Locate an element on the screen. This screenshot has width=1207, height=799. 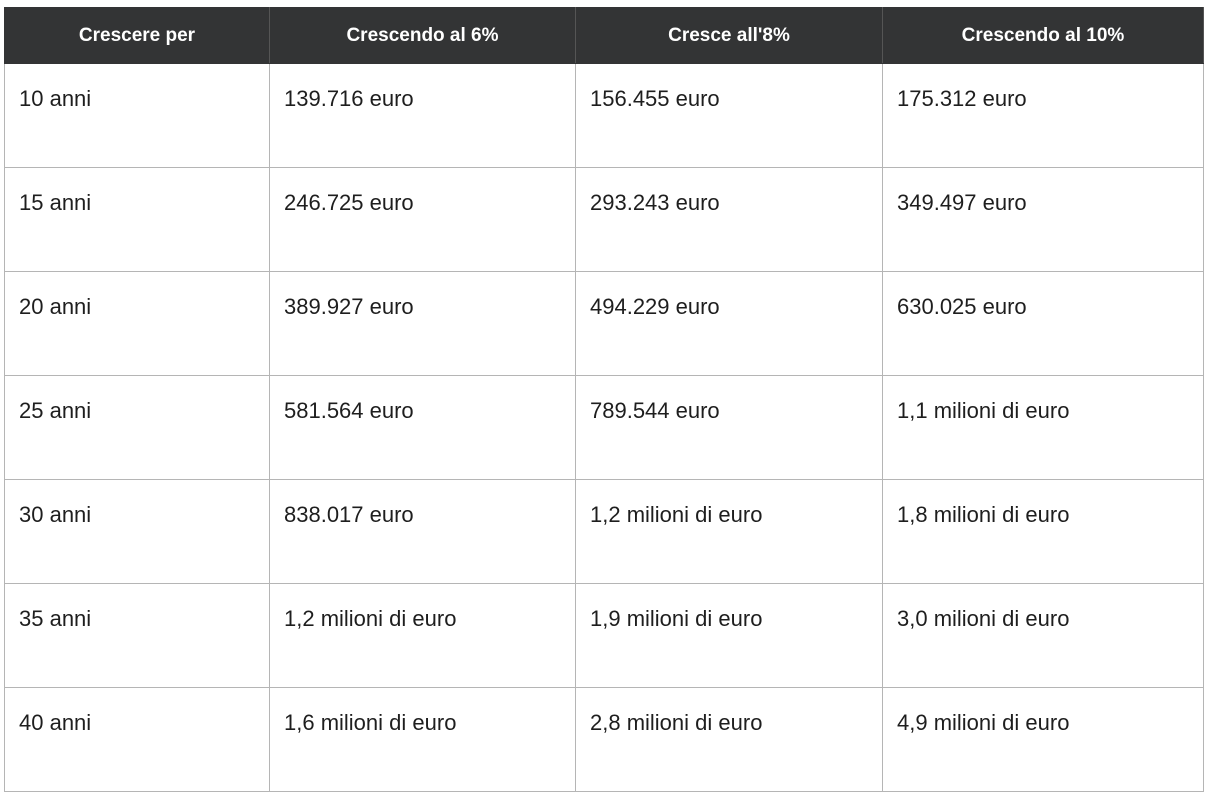
table-cell: 246.725 euro is located at coordinates (422, 219).